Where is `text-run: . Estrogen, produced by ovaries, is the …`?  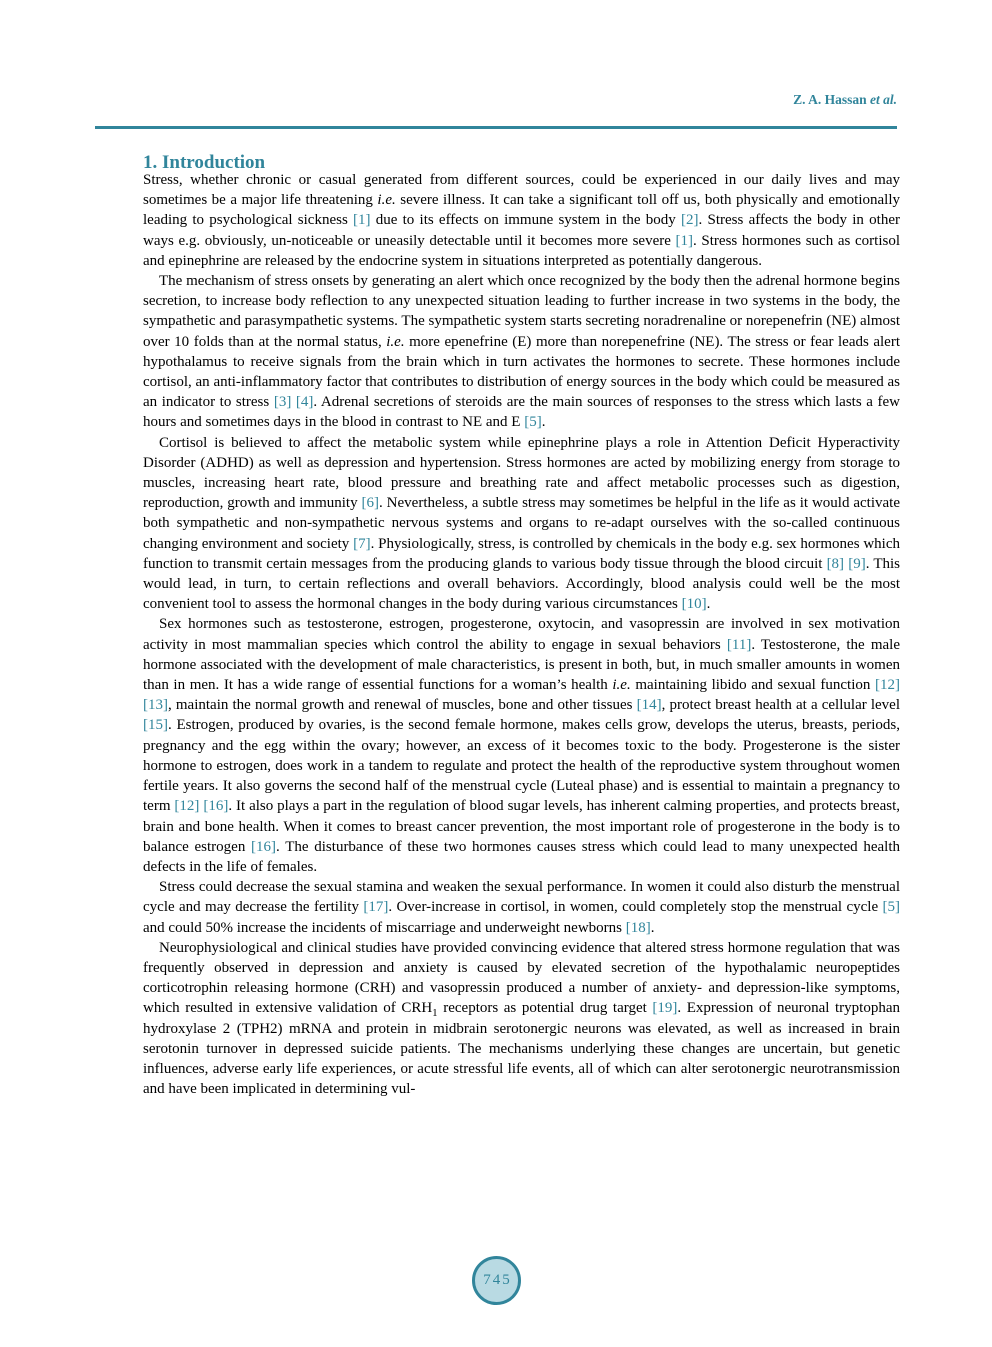
text-run: . Estrogen, produced by ovaries, is the … is located at coordinates (521, 766).